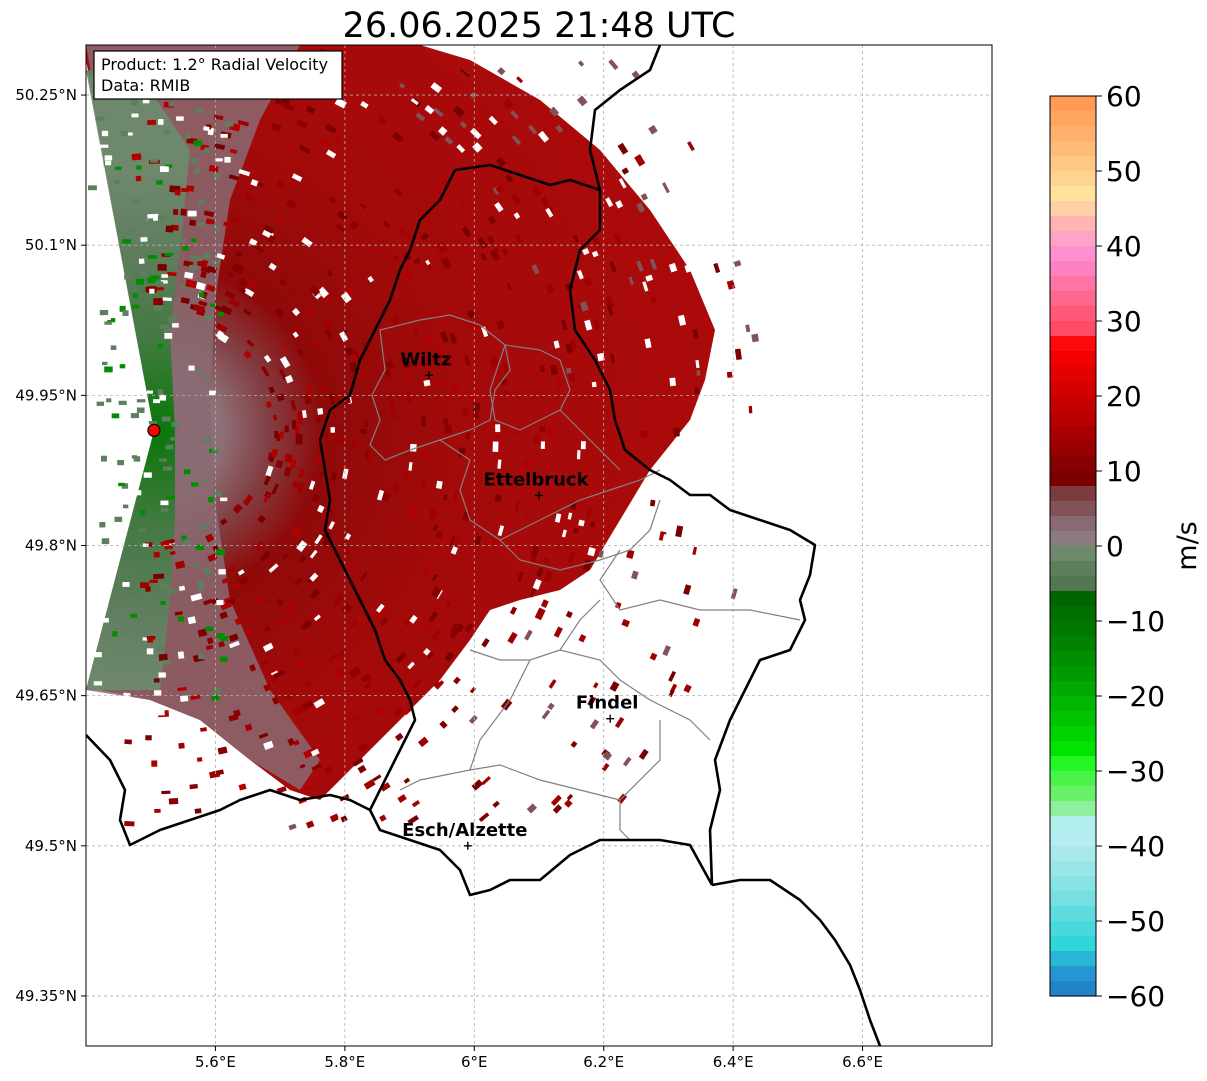 The height and width of the screenshot is (1081, 1207). Describe the element at coordinates (1135, 846) in the screenshot. I see `colorbar-tick-label: −40` at that location.